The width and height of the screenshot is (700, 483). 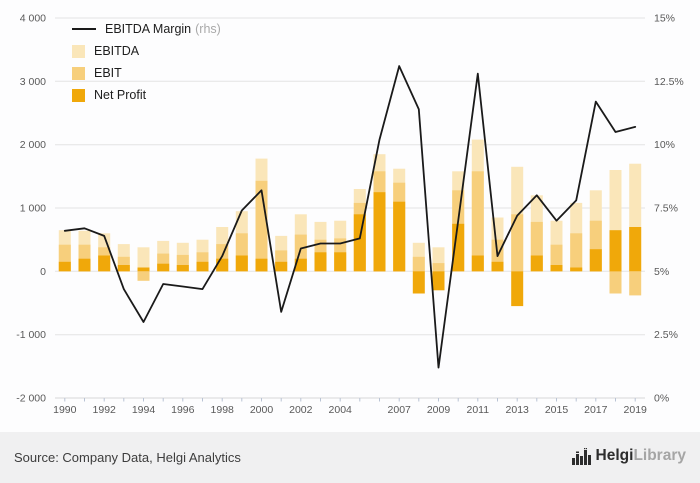 What do you see at coordinates (669, 82) in the screenshot?
I see `svg-text: 12.5%` at bounding box center [669, 82].